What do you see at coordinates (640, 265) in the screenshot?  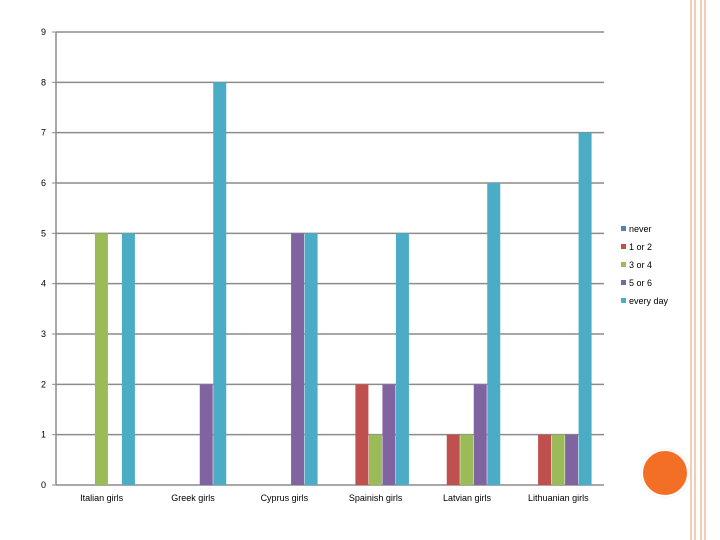 I see `legend-label: 3 or 4` at bounding box center [640, 265].